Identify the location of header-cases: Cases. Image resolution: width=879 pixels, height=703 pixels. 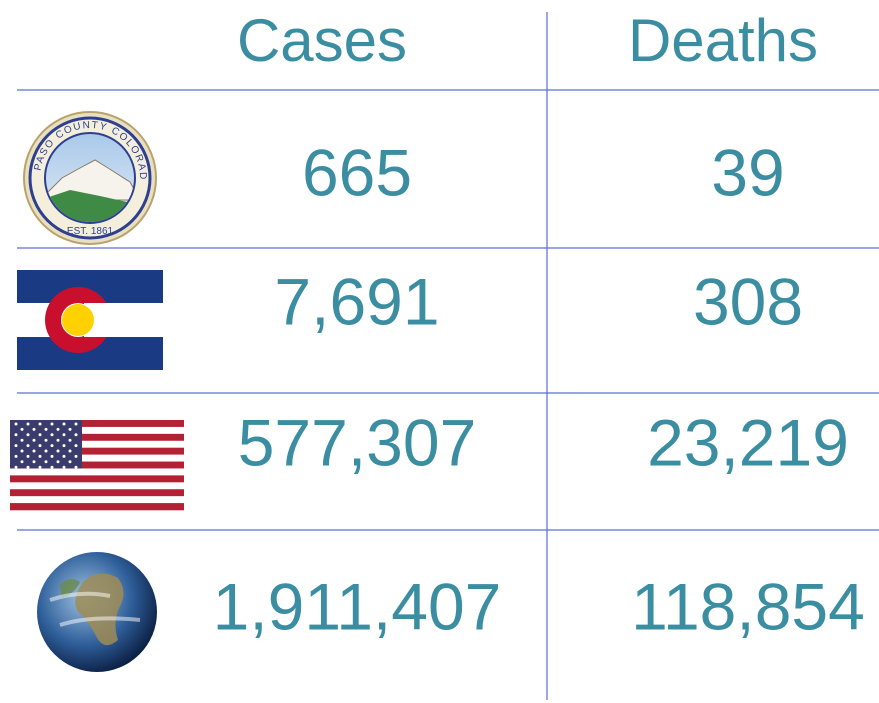
(322, 40).